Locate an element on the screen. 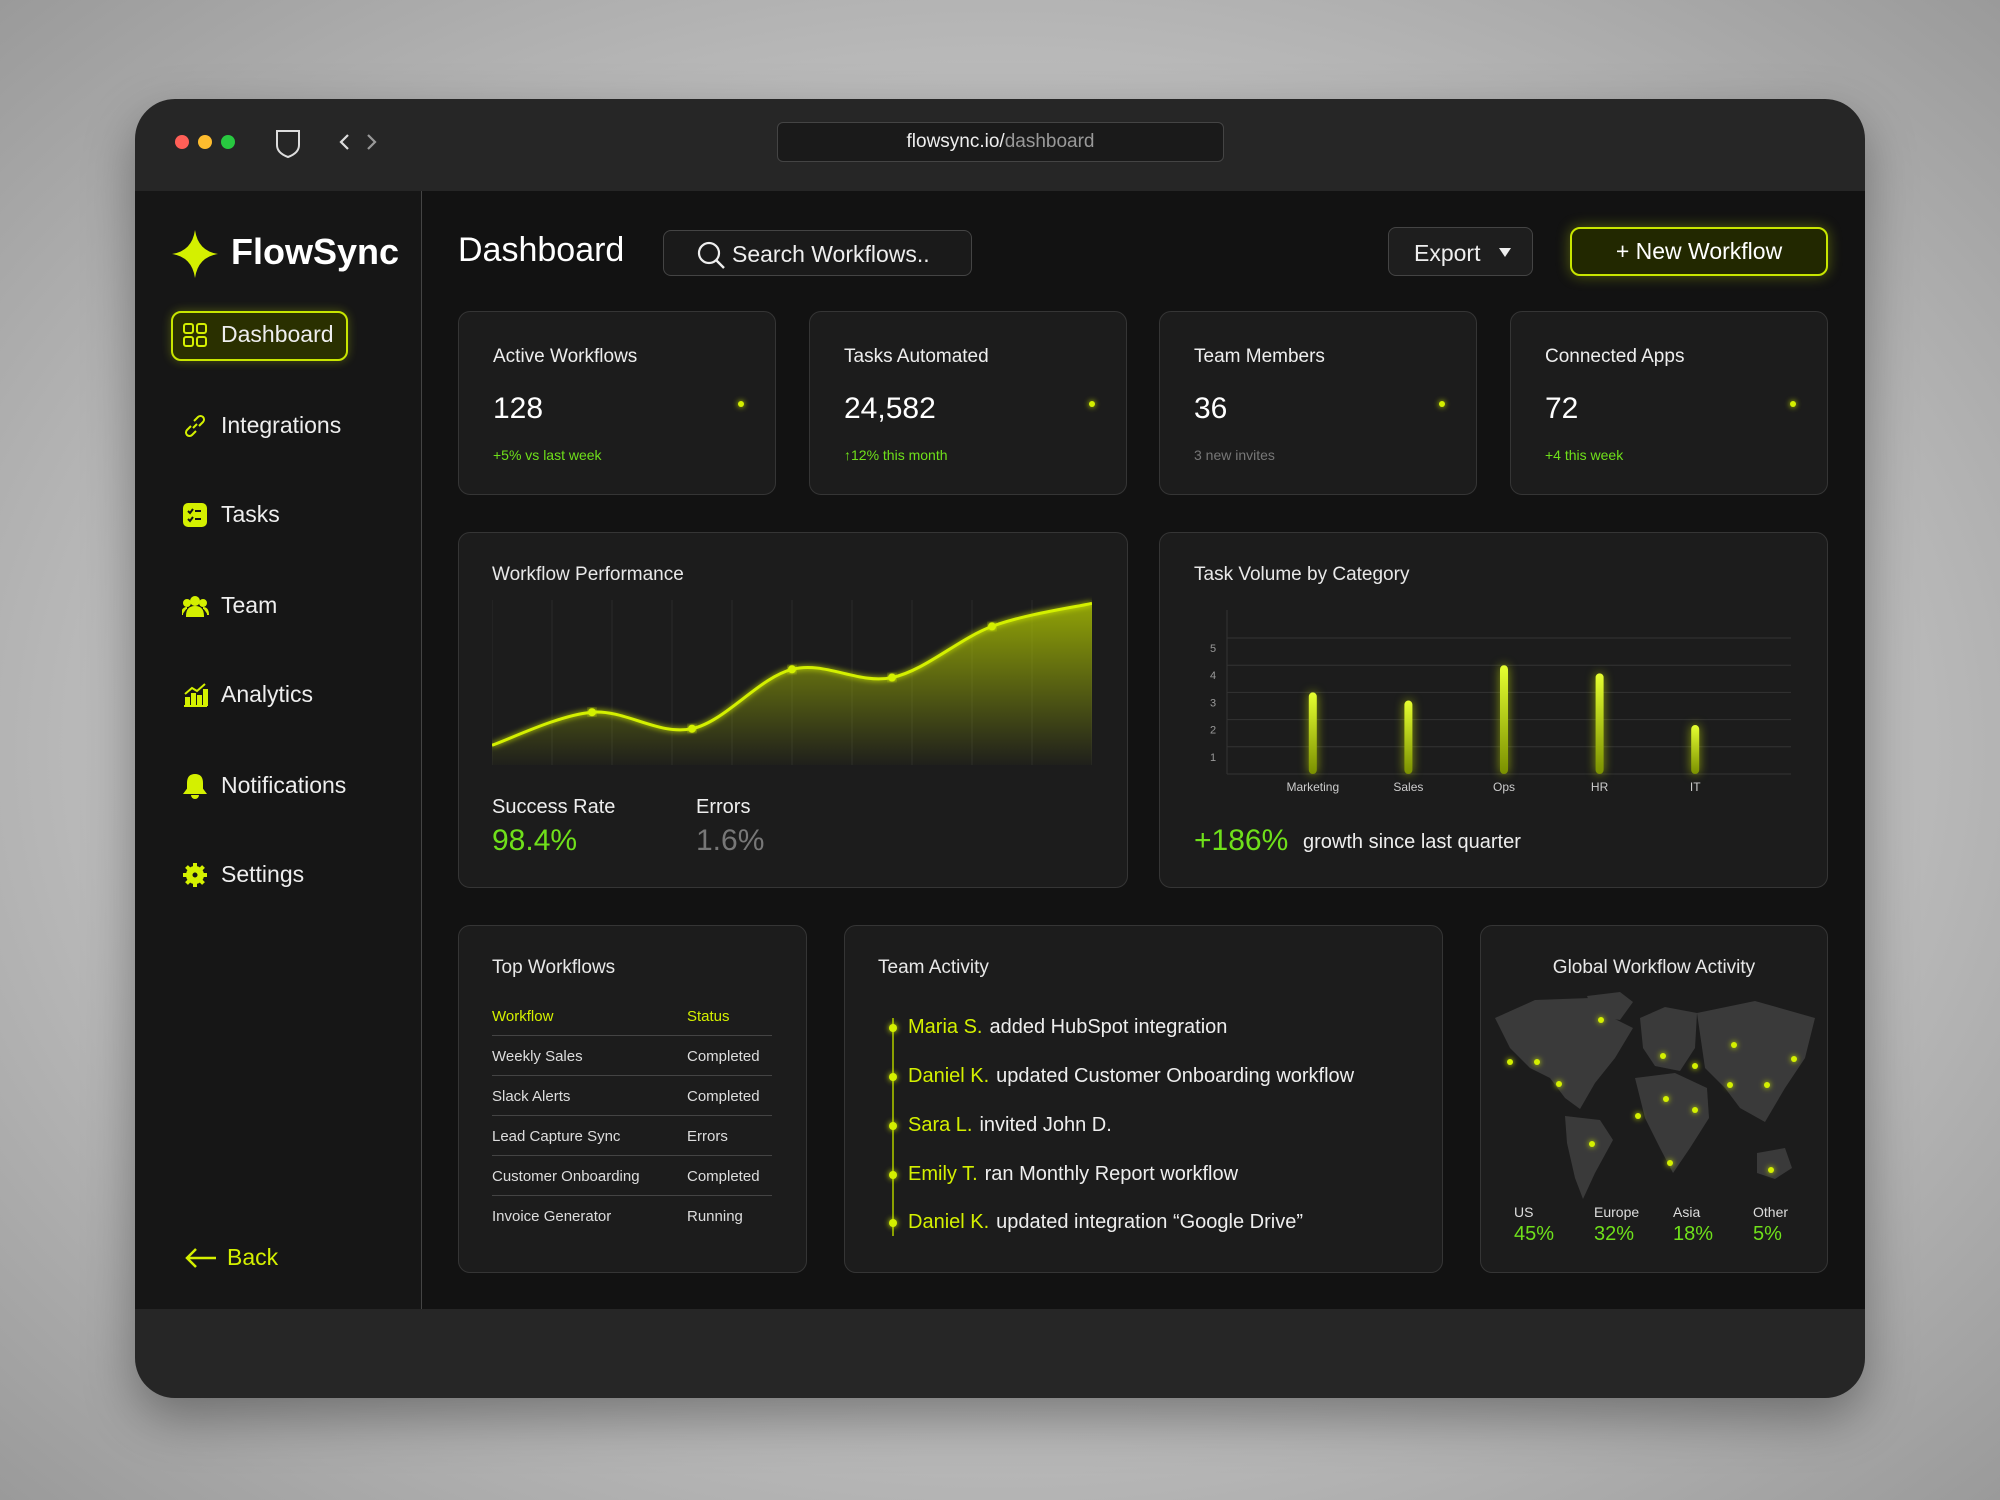 This screenshot has height=1500, width=2000. table-cell: Lead Capture Sync is located at coordinates (556, 1136).